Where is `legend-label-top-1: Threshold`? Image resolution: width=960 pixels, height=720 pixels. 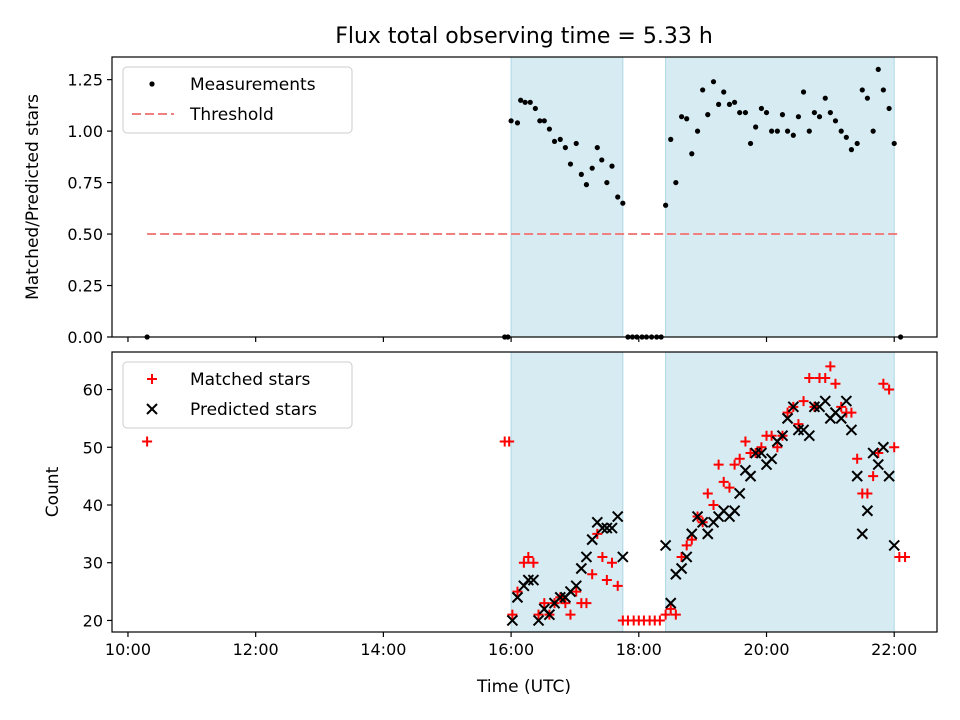
legend-label-top-1: Threshold is located at coordinates (231, 115).